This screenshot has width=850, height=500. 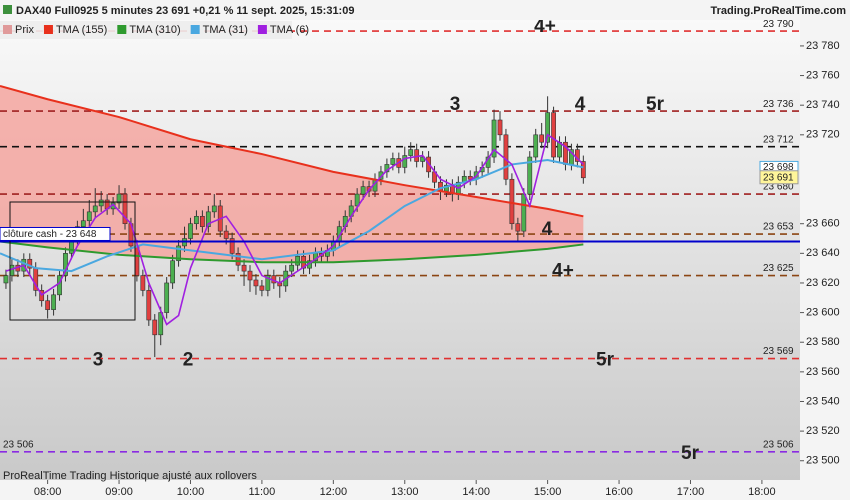 What do you see at coordinates (823, 46) in the screenshot?
I see `y-tick-label: 23 780` at bounding box center [823, 46].